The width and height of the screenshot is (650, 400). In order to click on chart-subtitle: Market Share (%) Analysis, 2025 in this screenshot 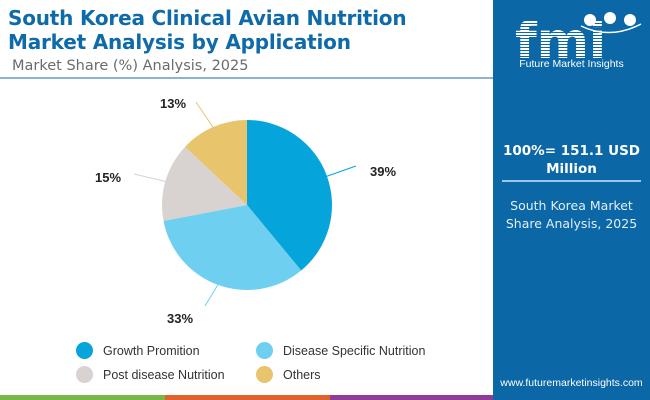, I will do `click(130, 66)`.